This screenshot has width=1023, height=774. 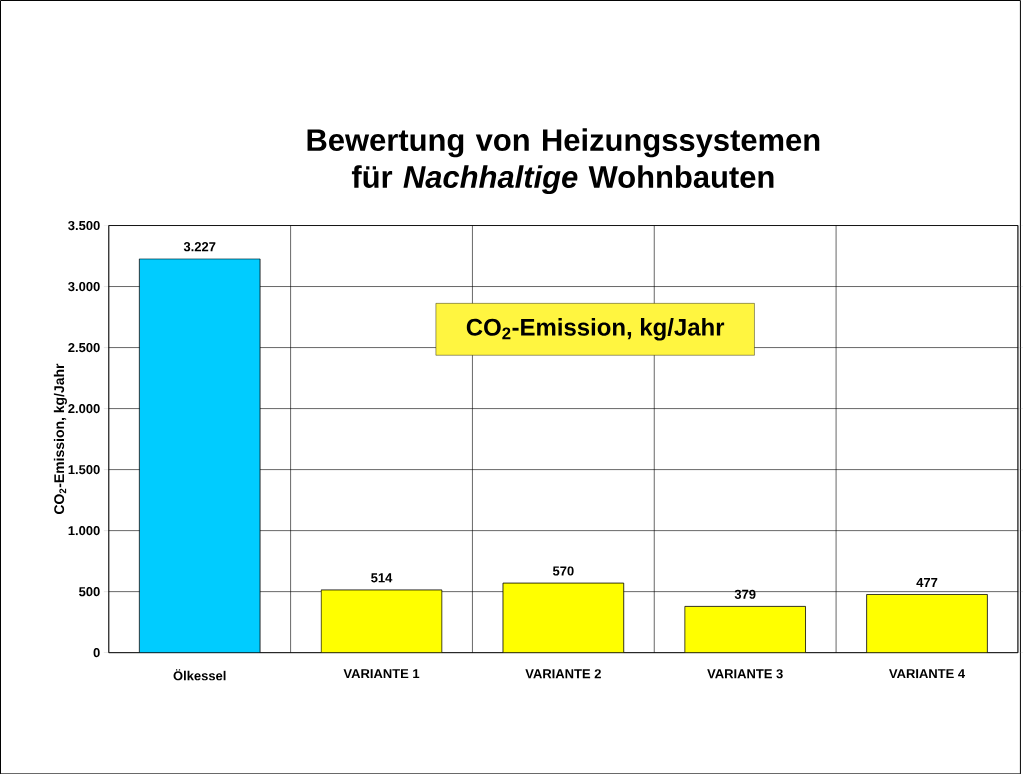 What do you see at coordinates (563, 161) in the screenshot?
I see `chart-title: Bewertung von Heizungssystemen für Nachhaltige Wohnbauten` at bounding box center [563, 161].